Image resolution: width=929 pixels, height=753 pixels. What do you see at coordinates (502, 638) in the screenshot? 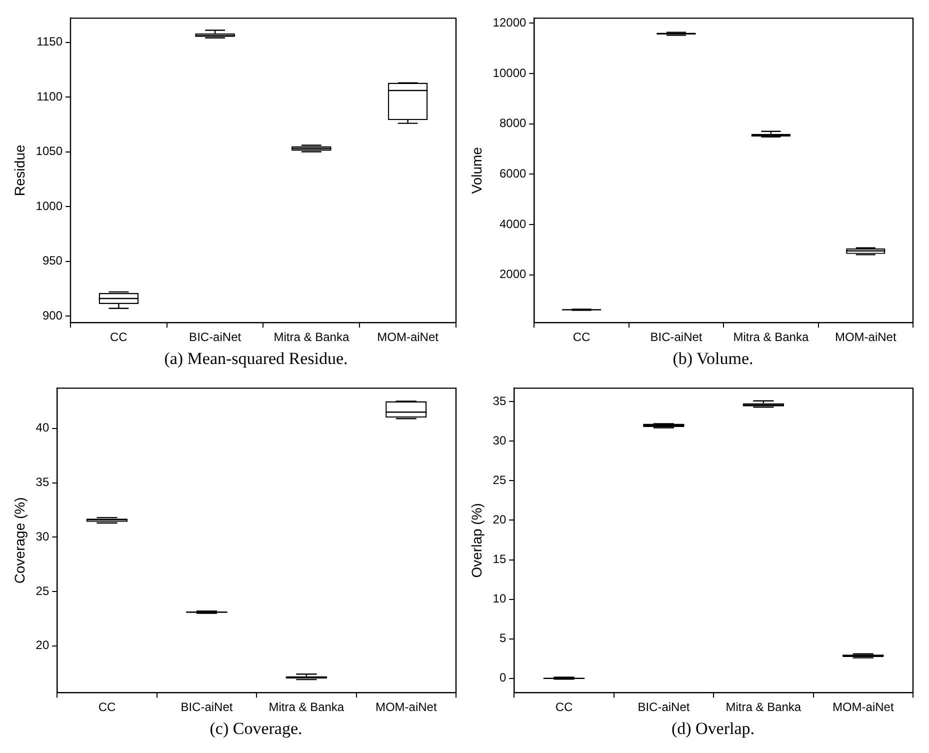
I see `y-tick-label: 5` at bounding box center [502, 638].